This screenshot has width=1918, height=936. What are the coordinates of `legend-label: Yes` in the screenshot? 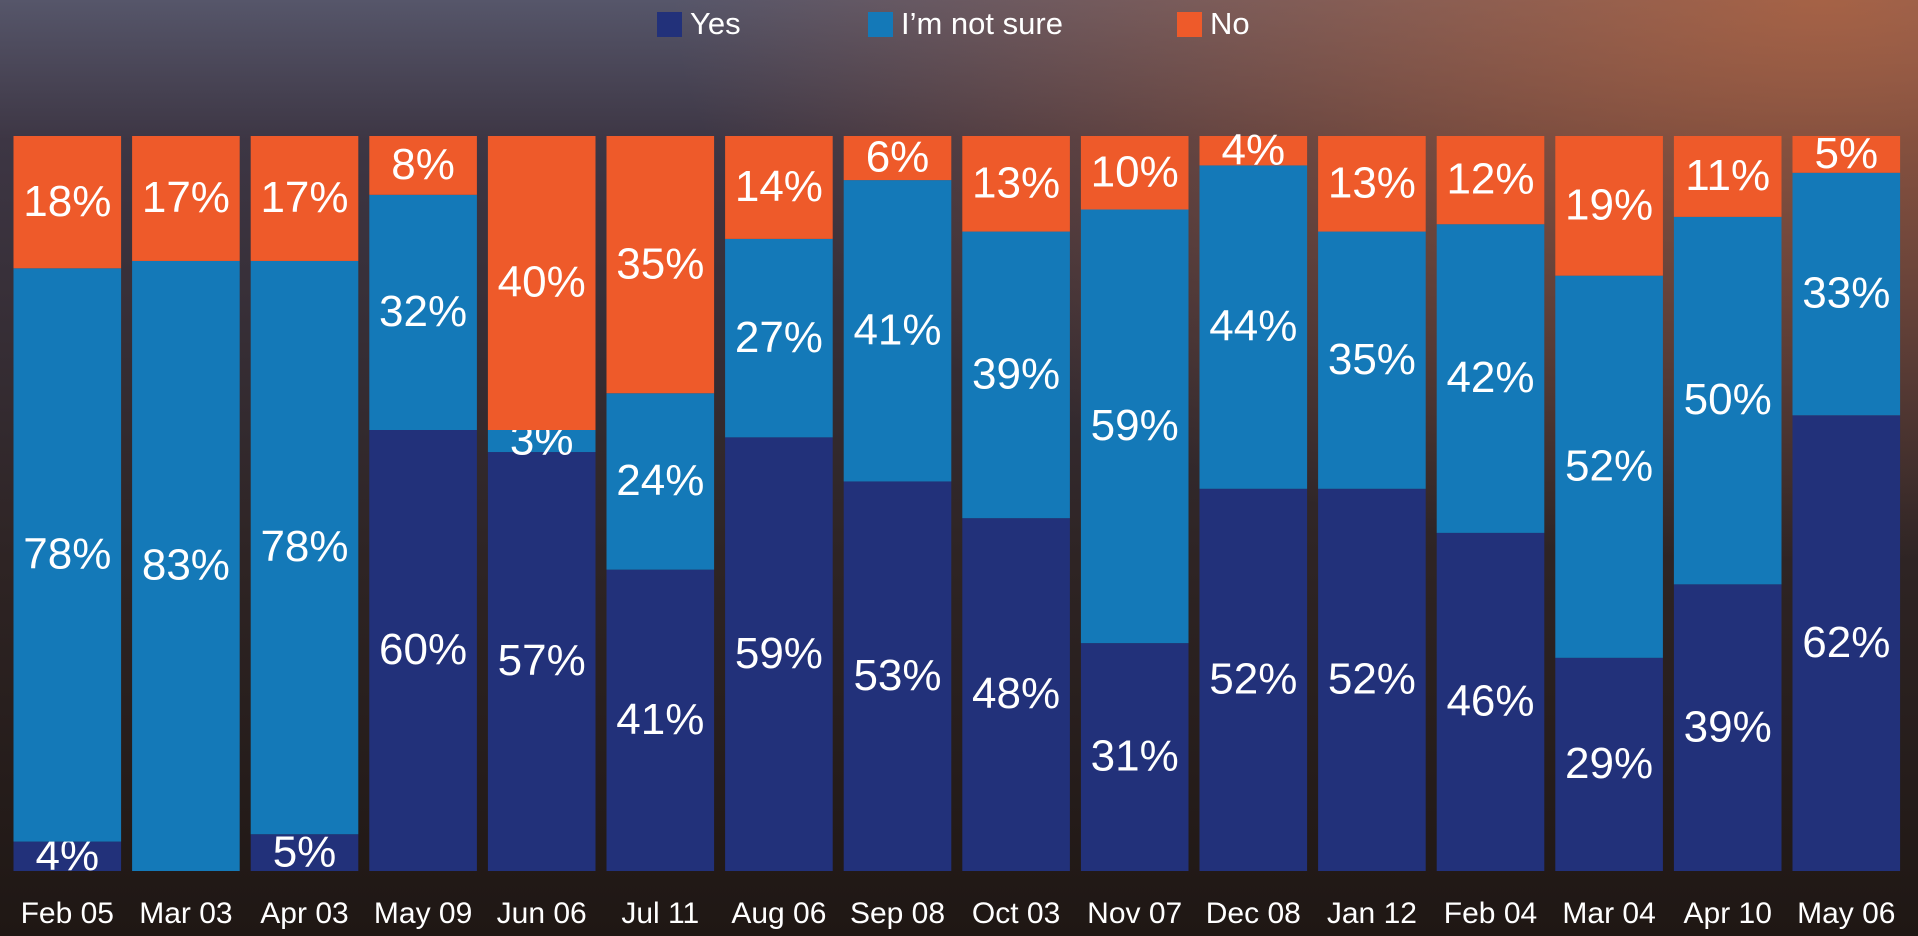 It's located at (715, 23).